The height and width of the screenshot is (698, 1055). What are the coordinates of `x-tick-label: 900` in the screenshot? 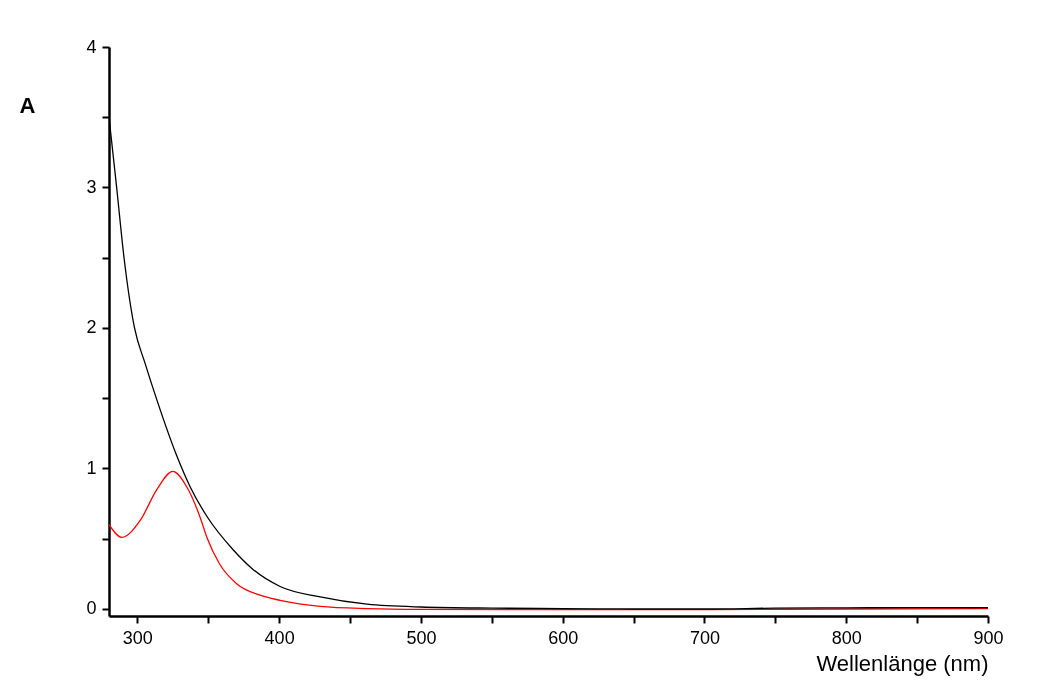 It's located at (988, 637).